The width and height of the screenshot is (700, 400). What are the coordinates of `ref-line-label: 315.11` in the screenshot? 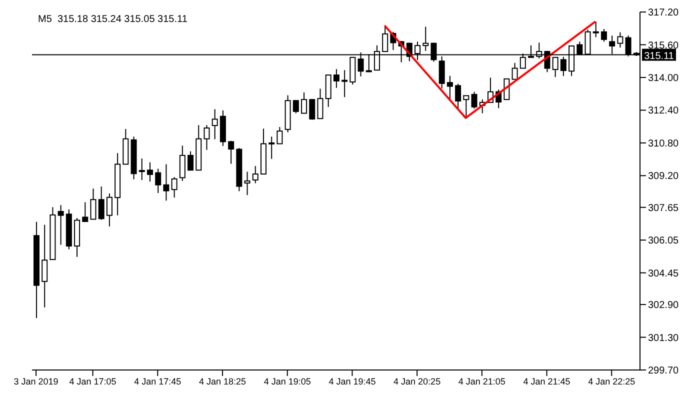 It's located at (659, 56).